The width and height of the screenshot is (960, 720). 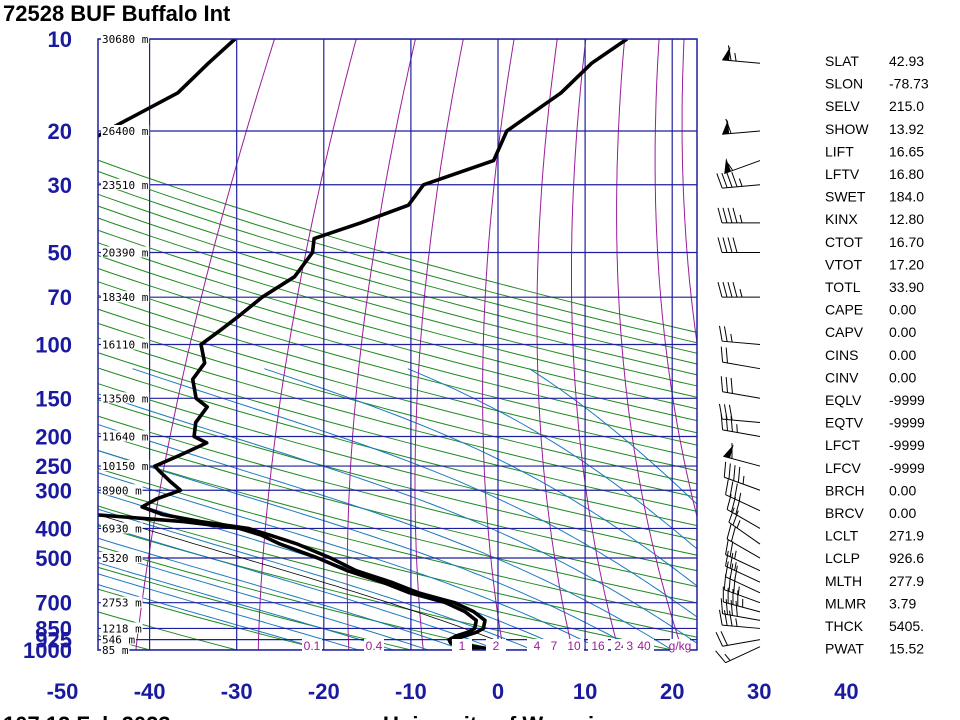 I want to click on temperature-tick-label: -30, so click(x=237, y=691).